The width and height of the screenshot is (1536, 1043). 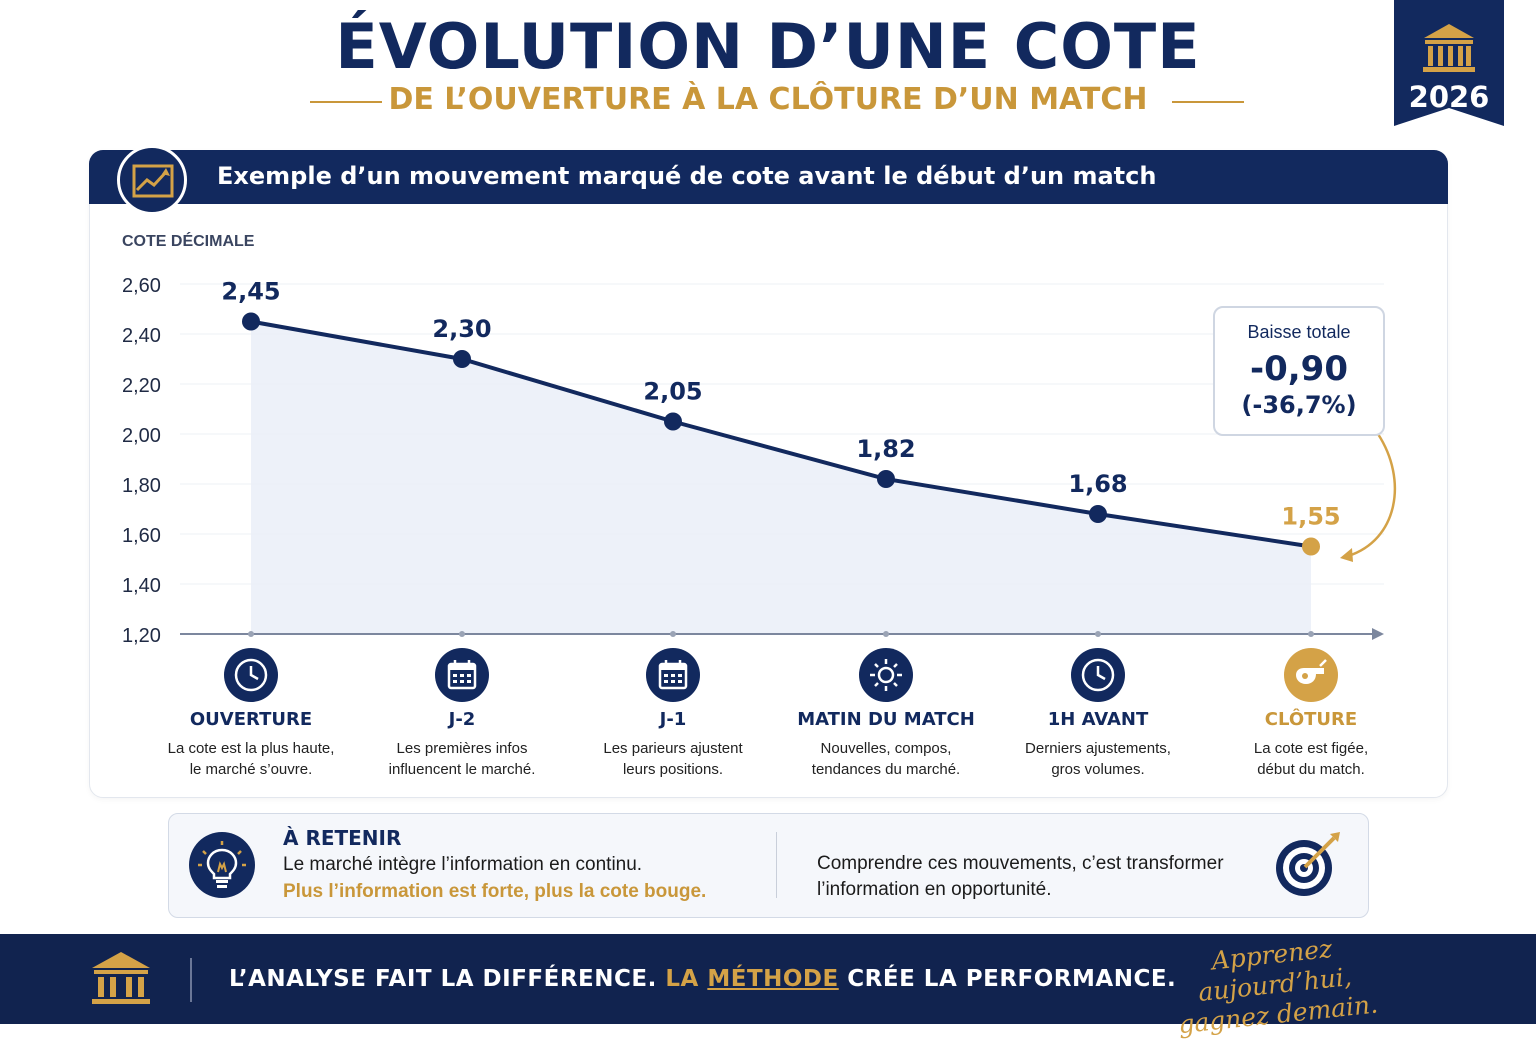 I want to click on subtitle-right-rule, so click(x=1208, y=102).